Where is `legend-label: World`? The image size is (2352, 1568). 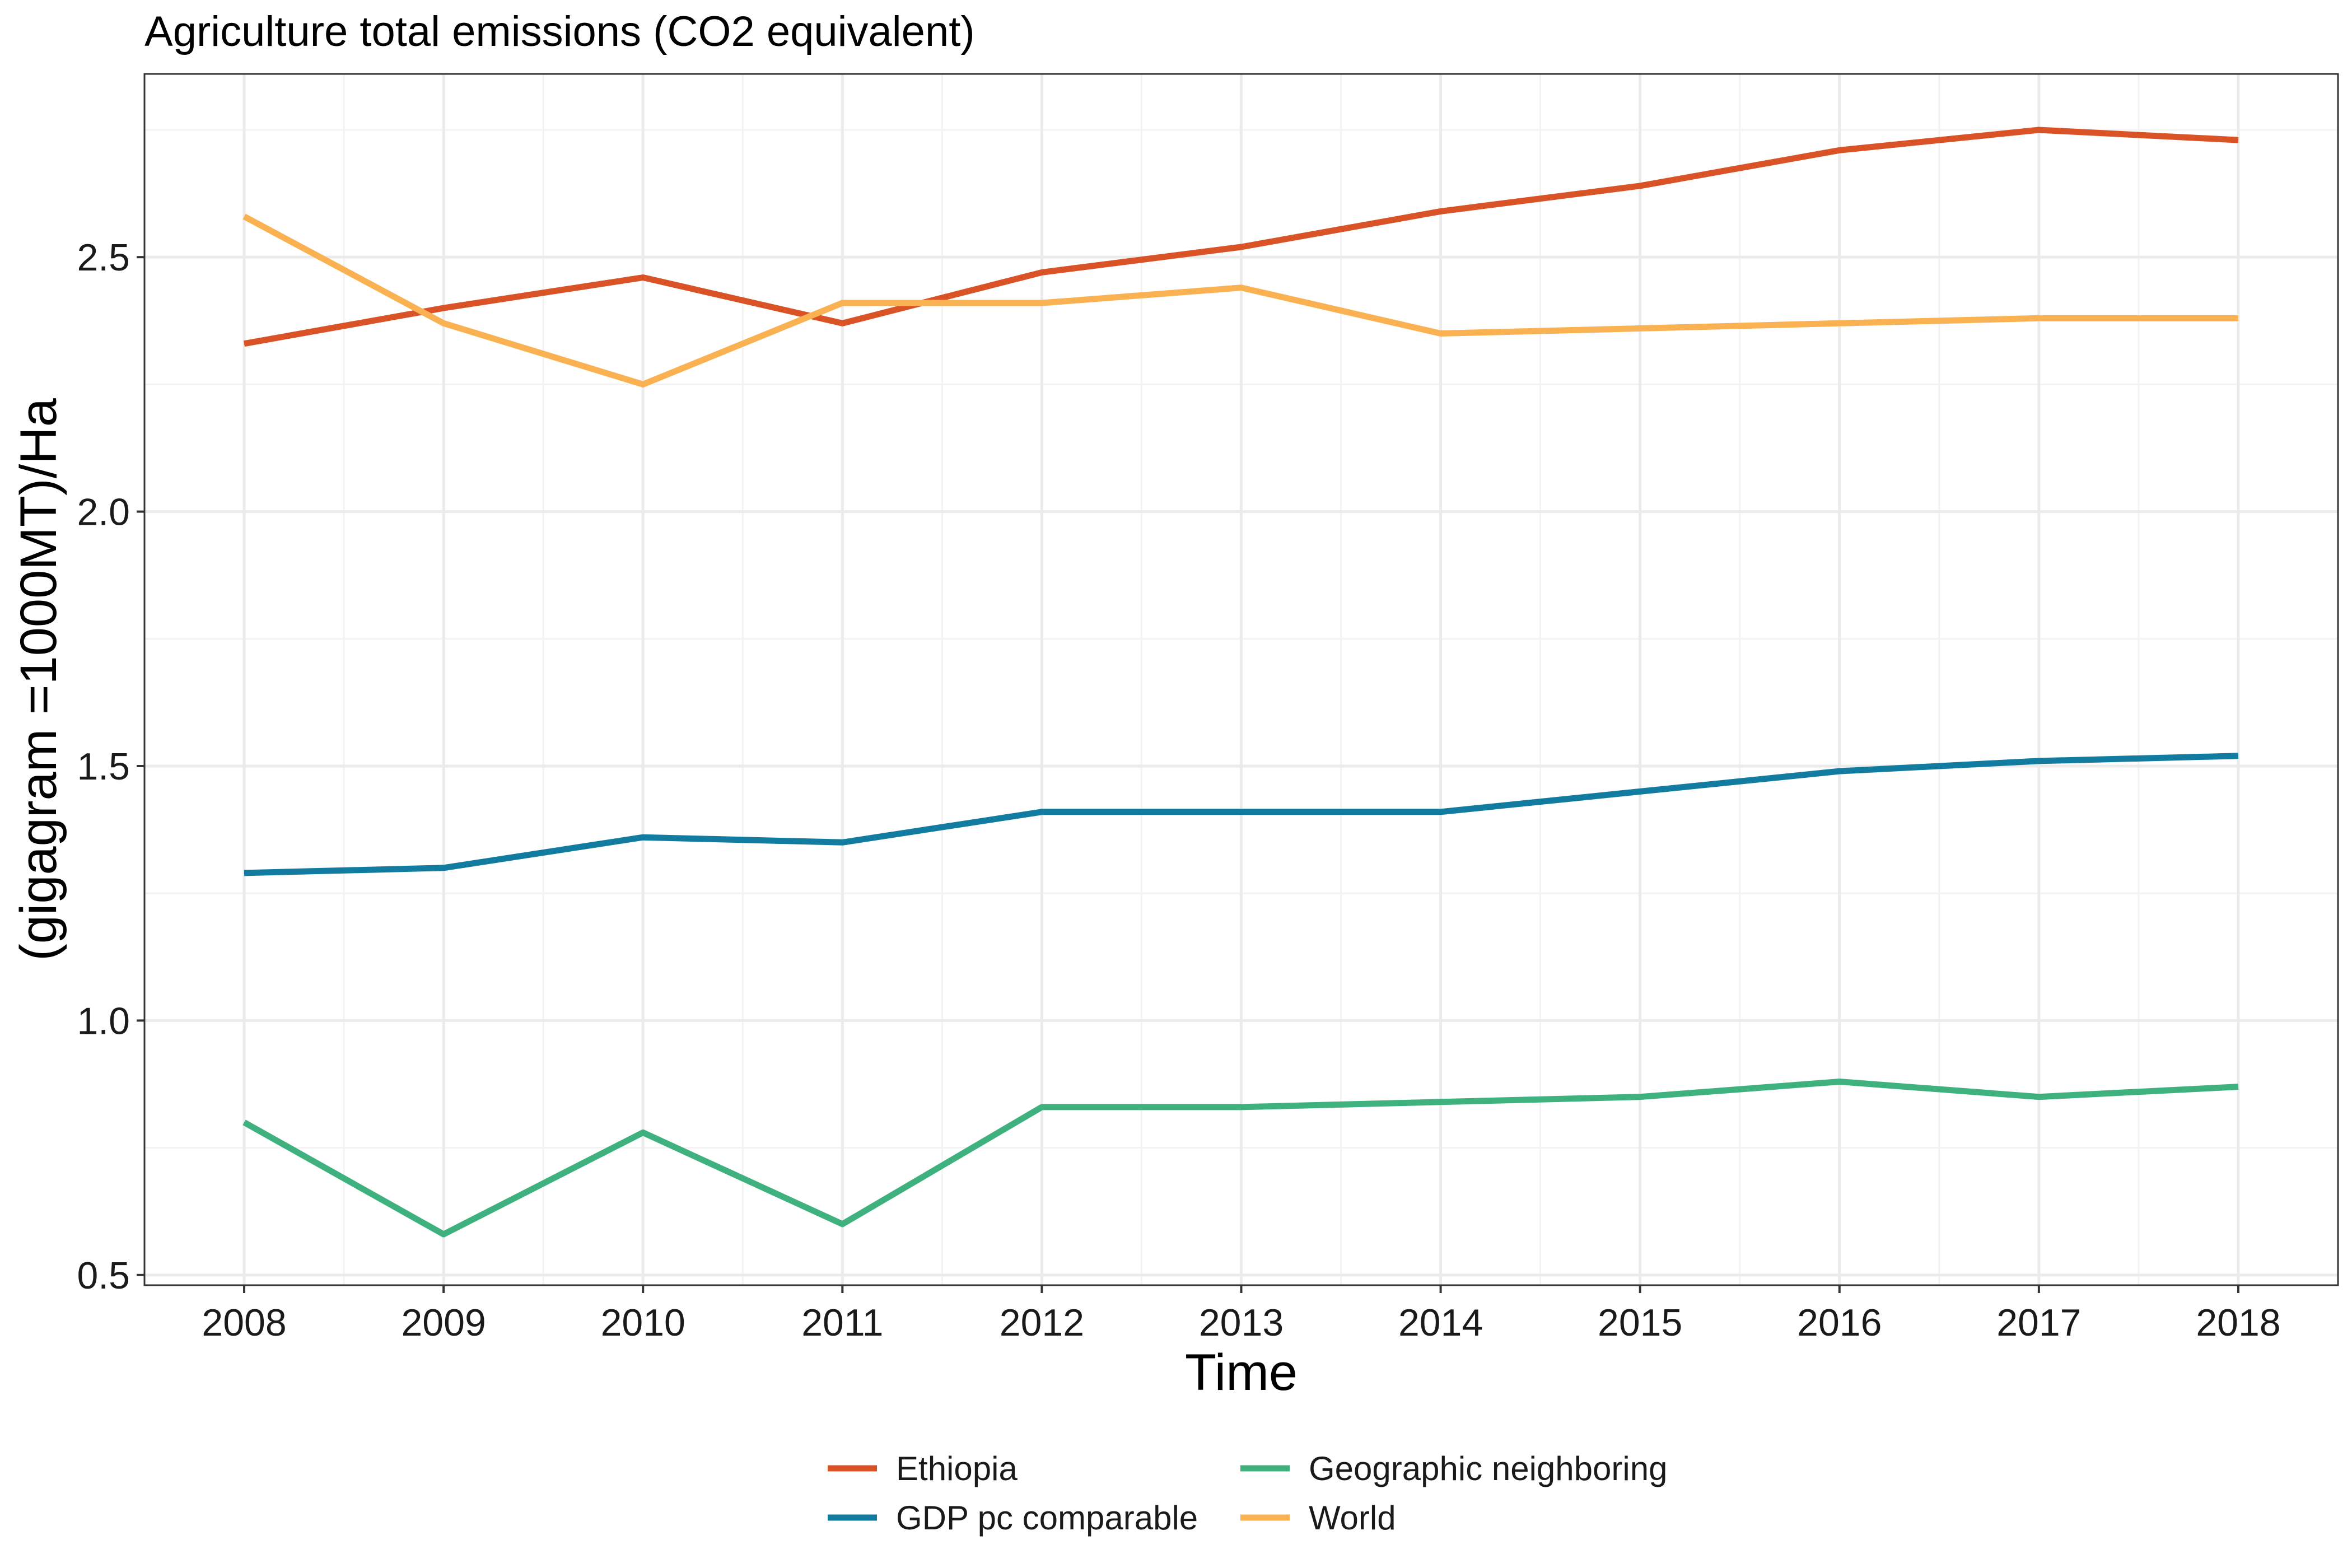
legend-label: World is located at coordinates (1353, 1518).